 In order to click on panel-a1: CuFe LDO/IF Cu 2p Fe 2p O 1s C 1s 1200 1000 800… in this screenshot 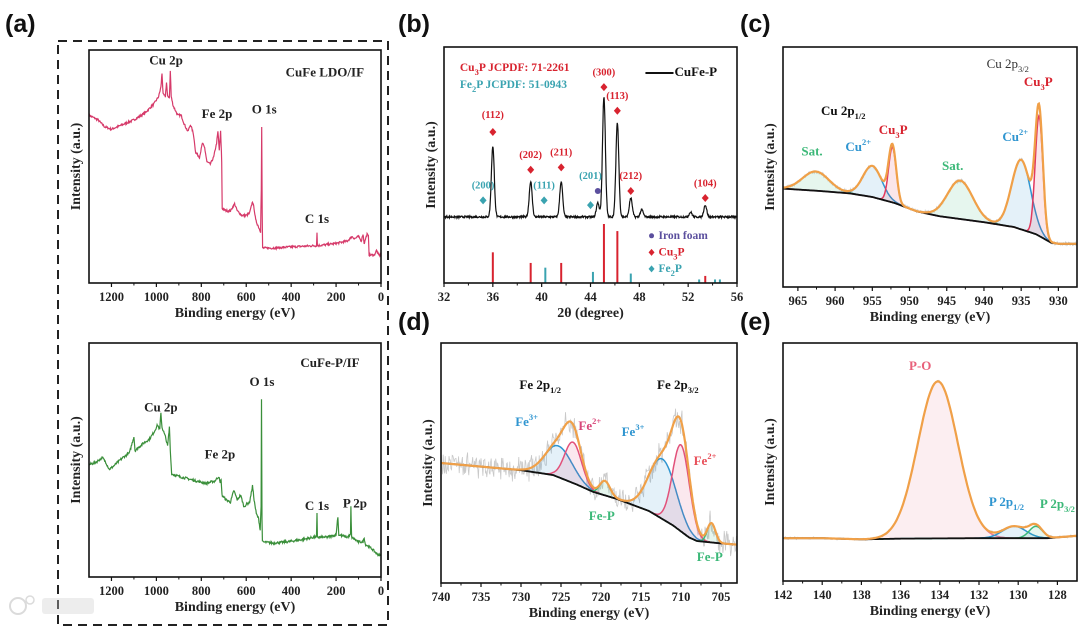, I will do `click(226, 185)`.